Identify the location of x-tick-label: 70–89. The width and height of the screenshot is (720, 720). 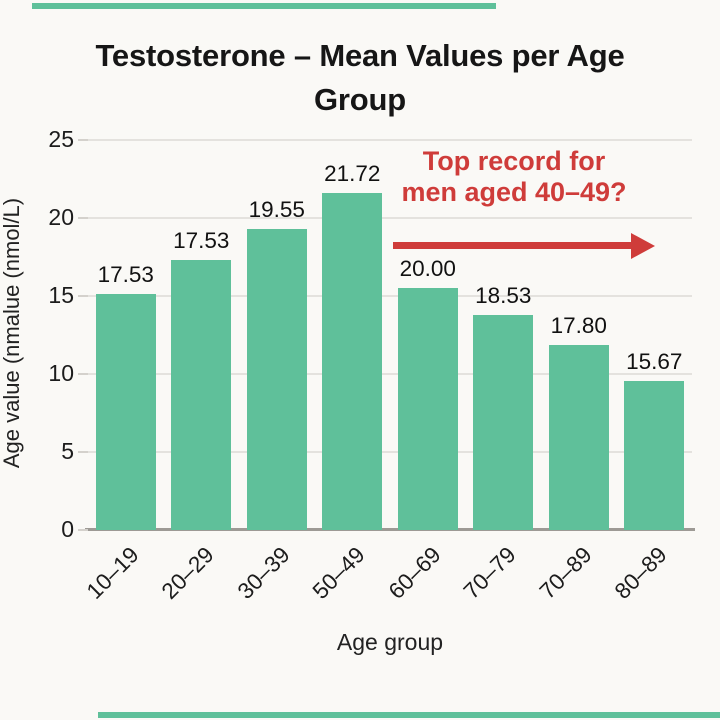
(565, 573).